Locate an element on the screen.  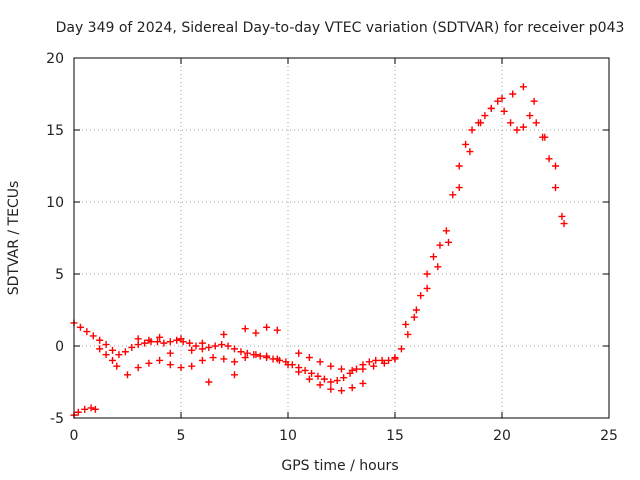
y-tick-label: 20 is located at coordinates (55, 59).